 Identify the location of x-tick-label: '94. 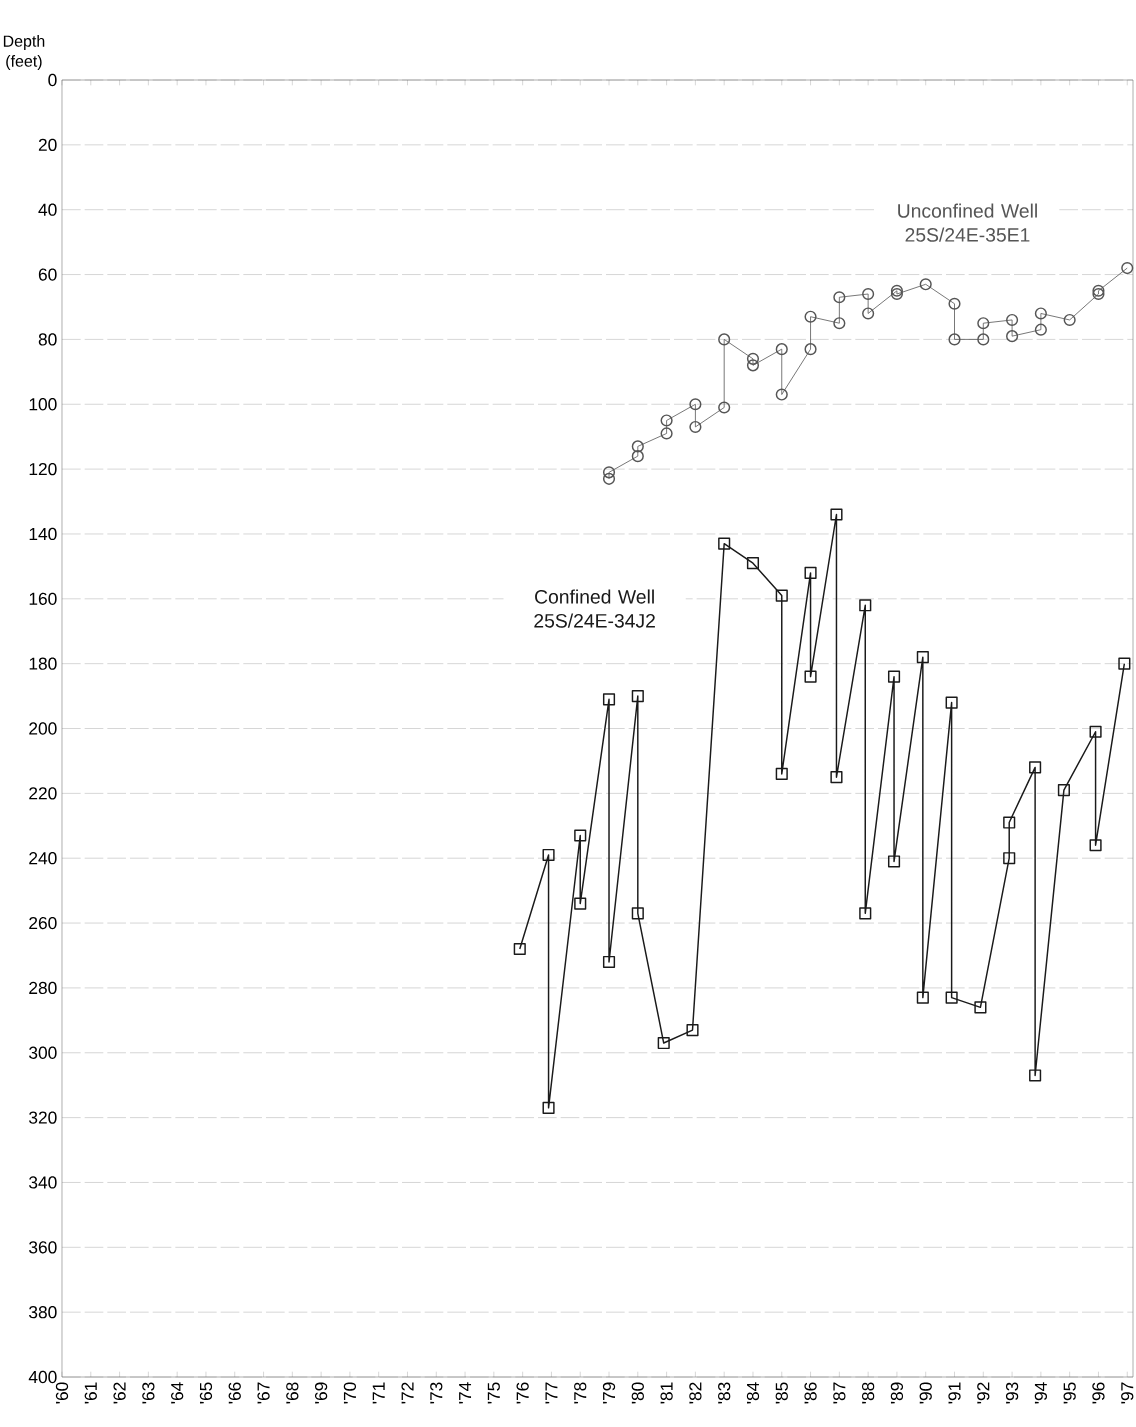
(1041, 1393).